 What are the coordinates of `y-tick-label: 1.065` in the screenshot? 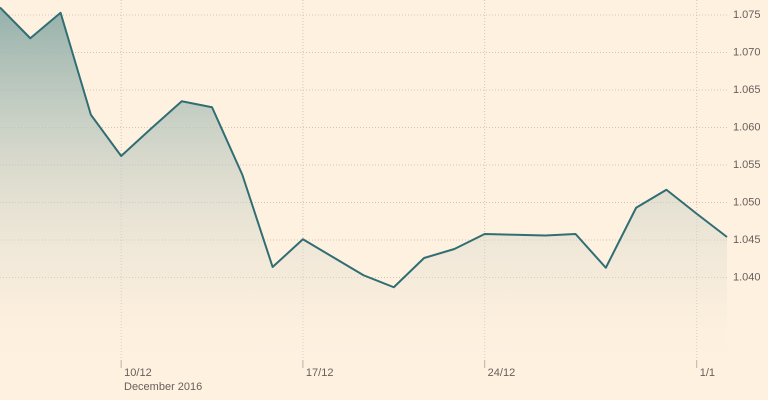 It's located at (747, 90).